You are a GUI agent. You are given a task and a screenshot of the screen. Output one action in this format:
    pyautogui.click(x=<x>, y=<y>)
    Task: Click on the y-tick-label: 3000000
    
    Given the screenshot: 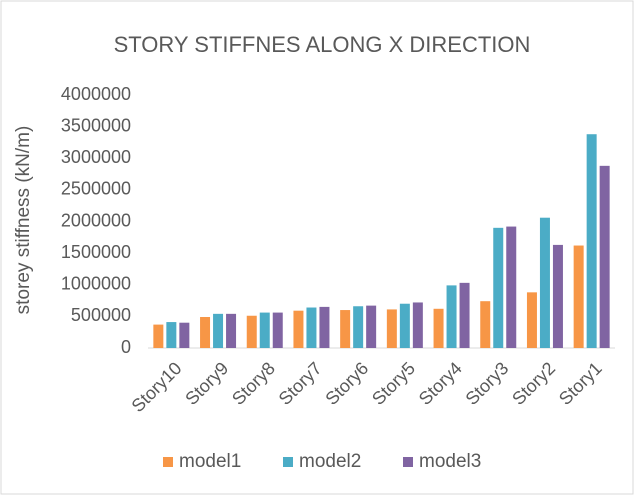 What is the action you would take?
    pyautogui.click(x=96, y=157)
    